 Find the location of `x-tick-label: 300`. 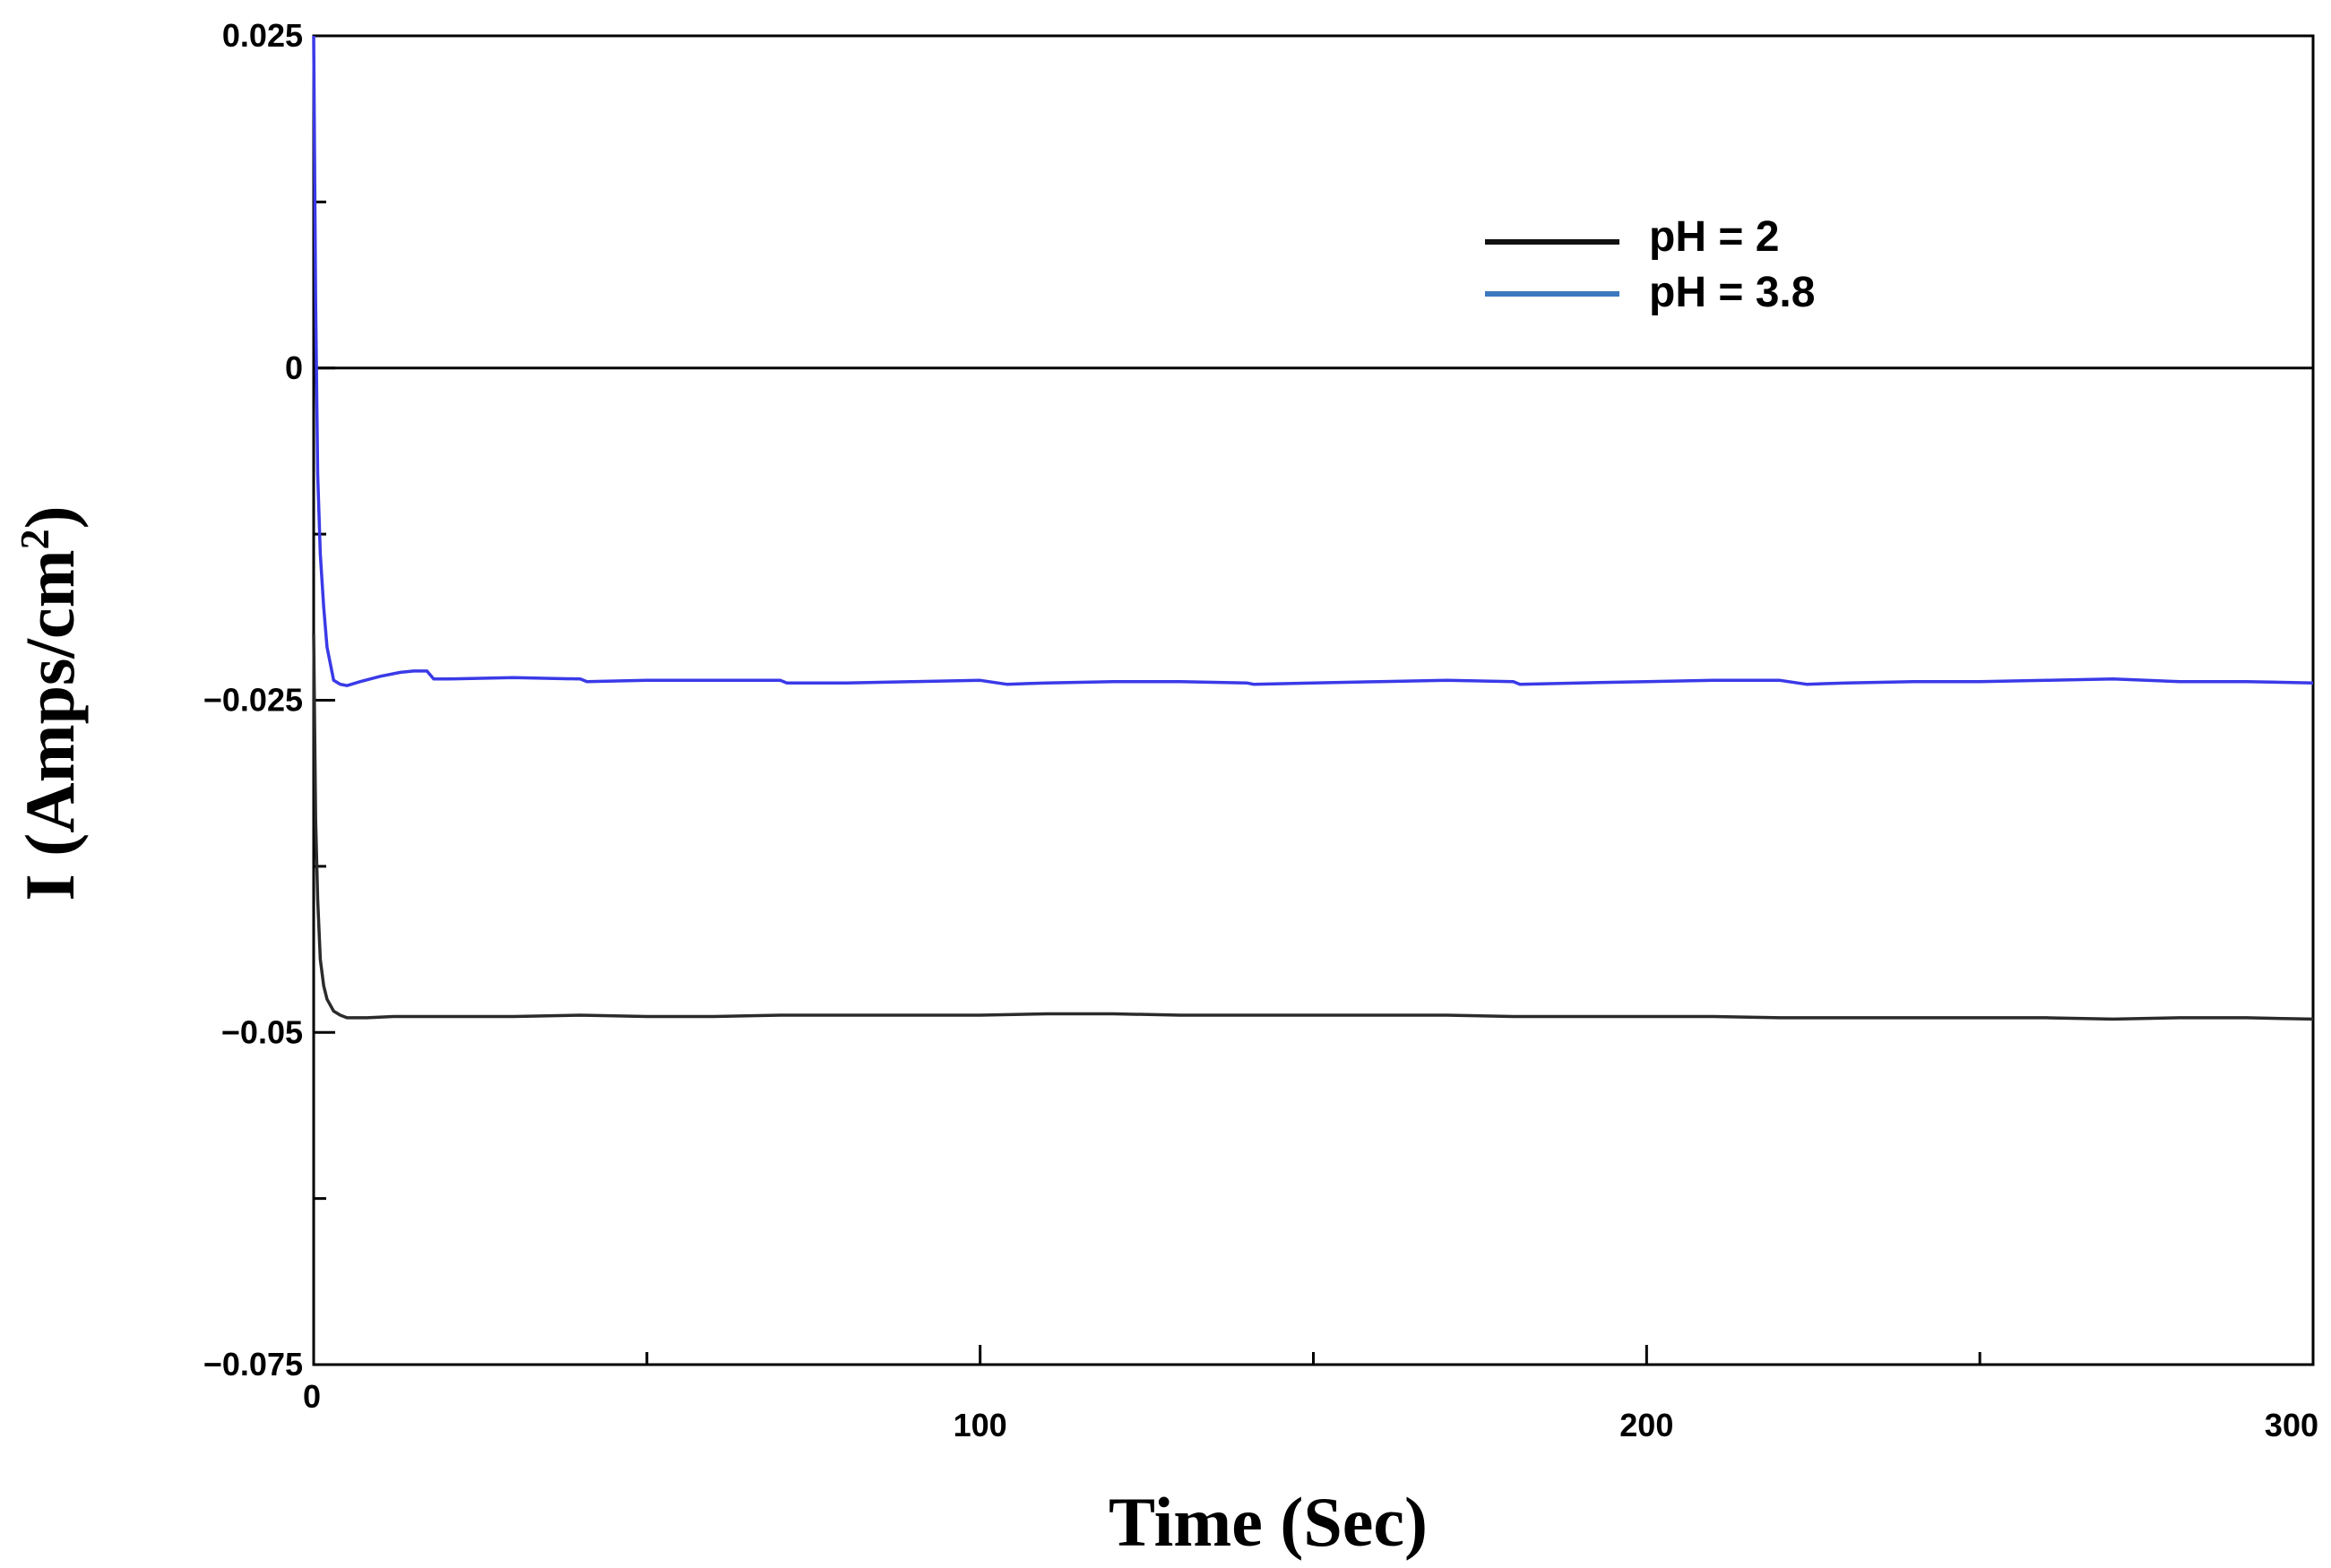

x-tick-label: 300 is located at coordinates (2291, 1425).